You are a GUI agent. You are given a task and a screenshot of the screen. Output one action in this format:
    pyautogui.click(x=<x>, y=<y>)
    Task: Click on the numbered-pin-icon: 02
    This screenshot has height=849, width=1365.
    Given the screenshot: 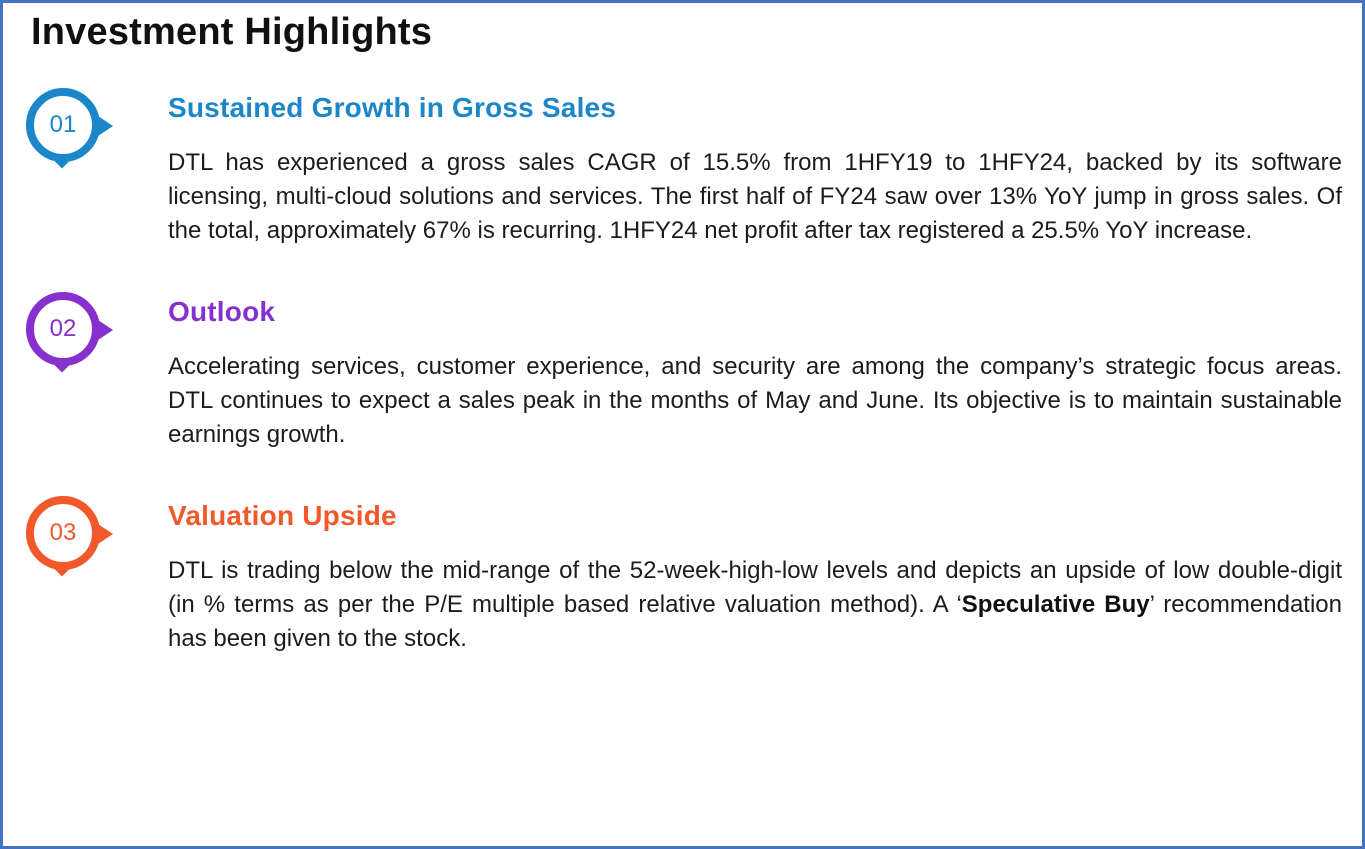 What is the action you would take?
    pyautogui.click(x=71, y=331)
    